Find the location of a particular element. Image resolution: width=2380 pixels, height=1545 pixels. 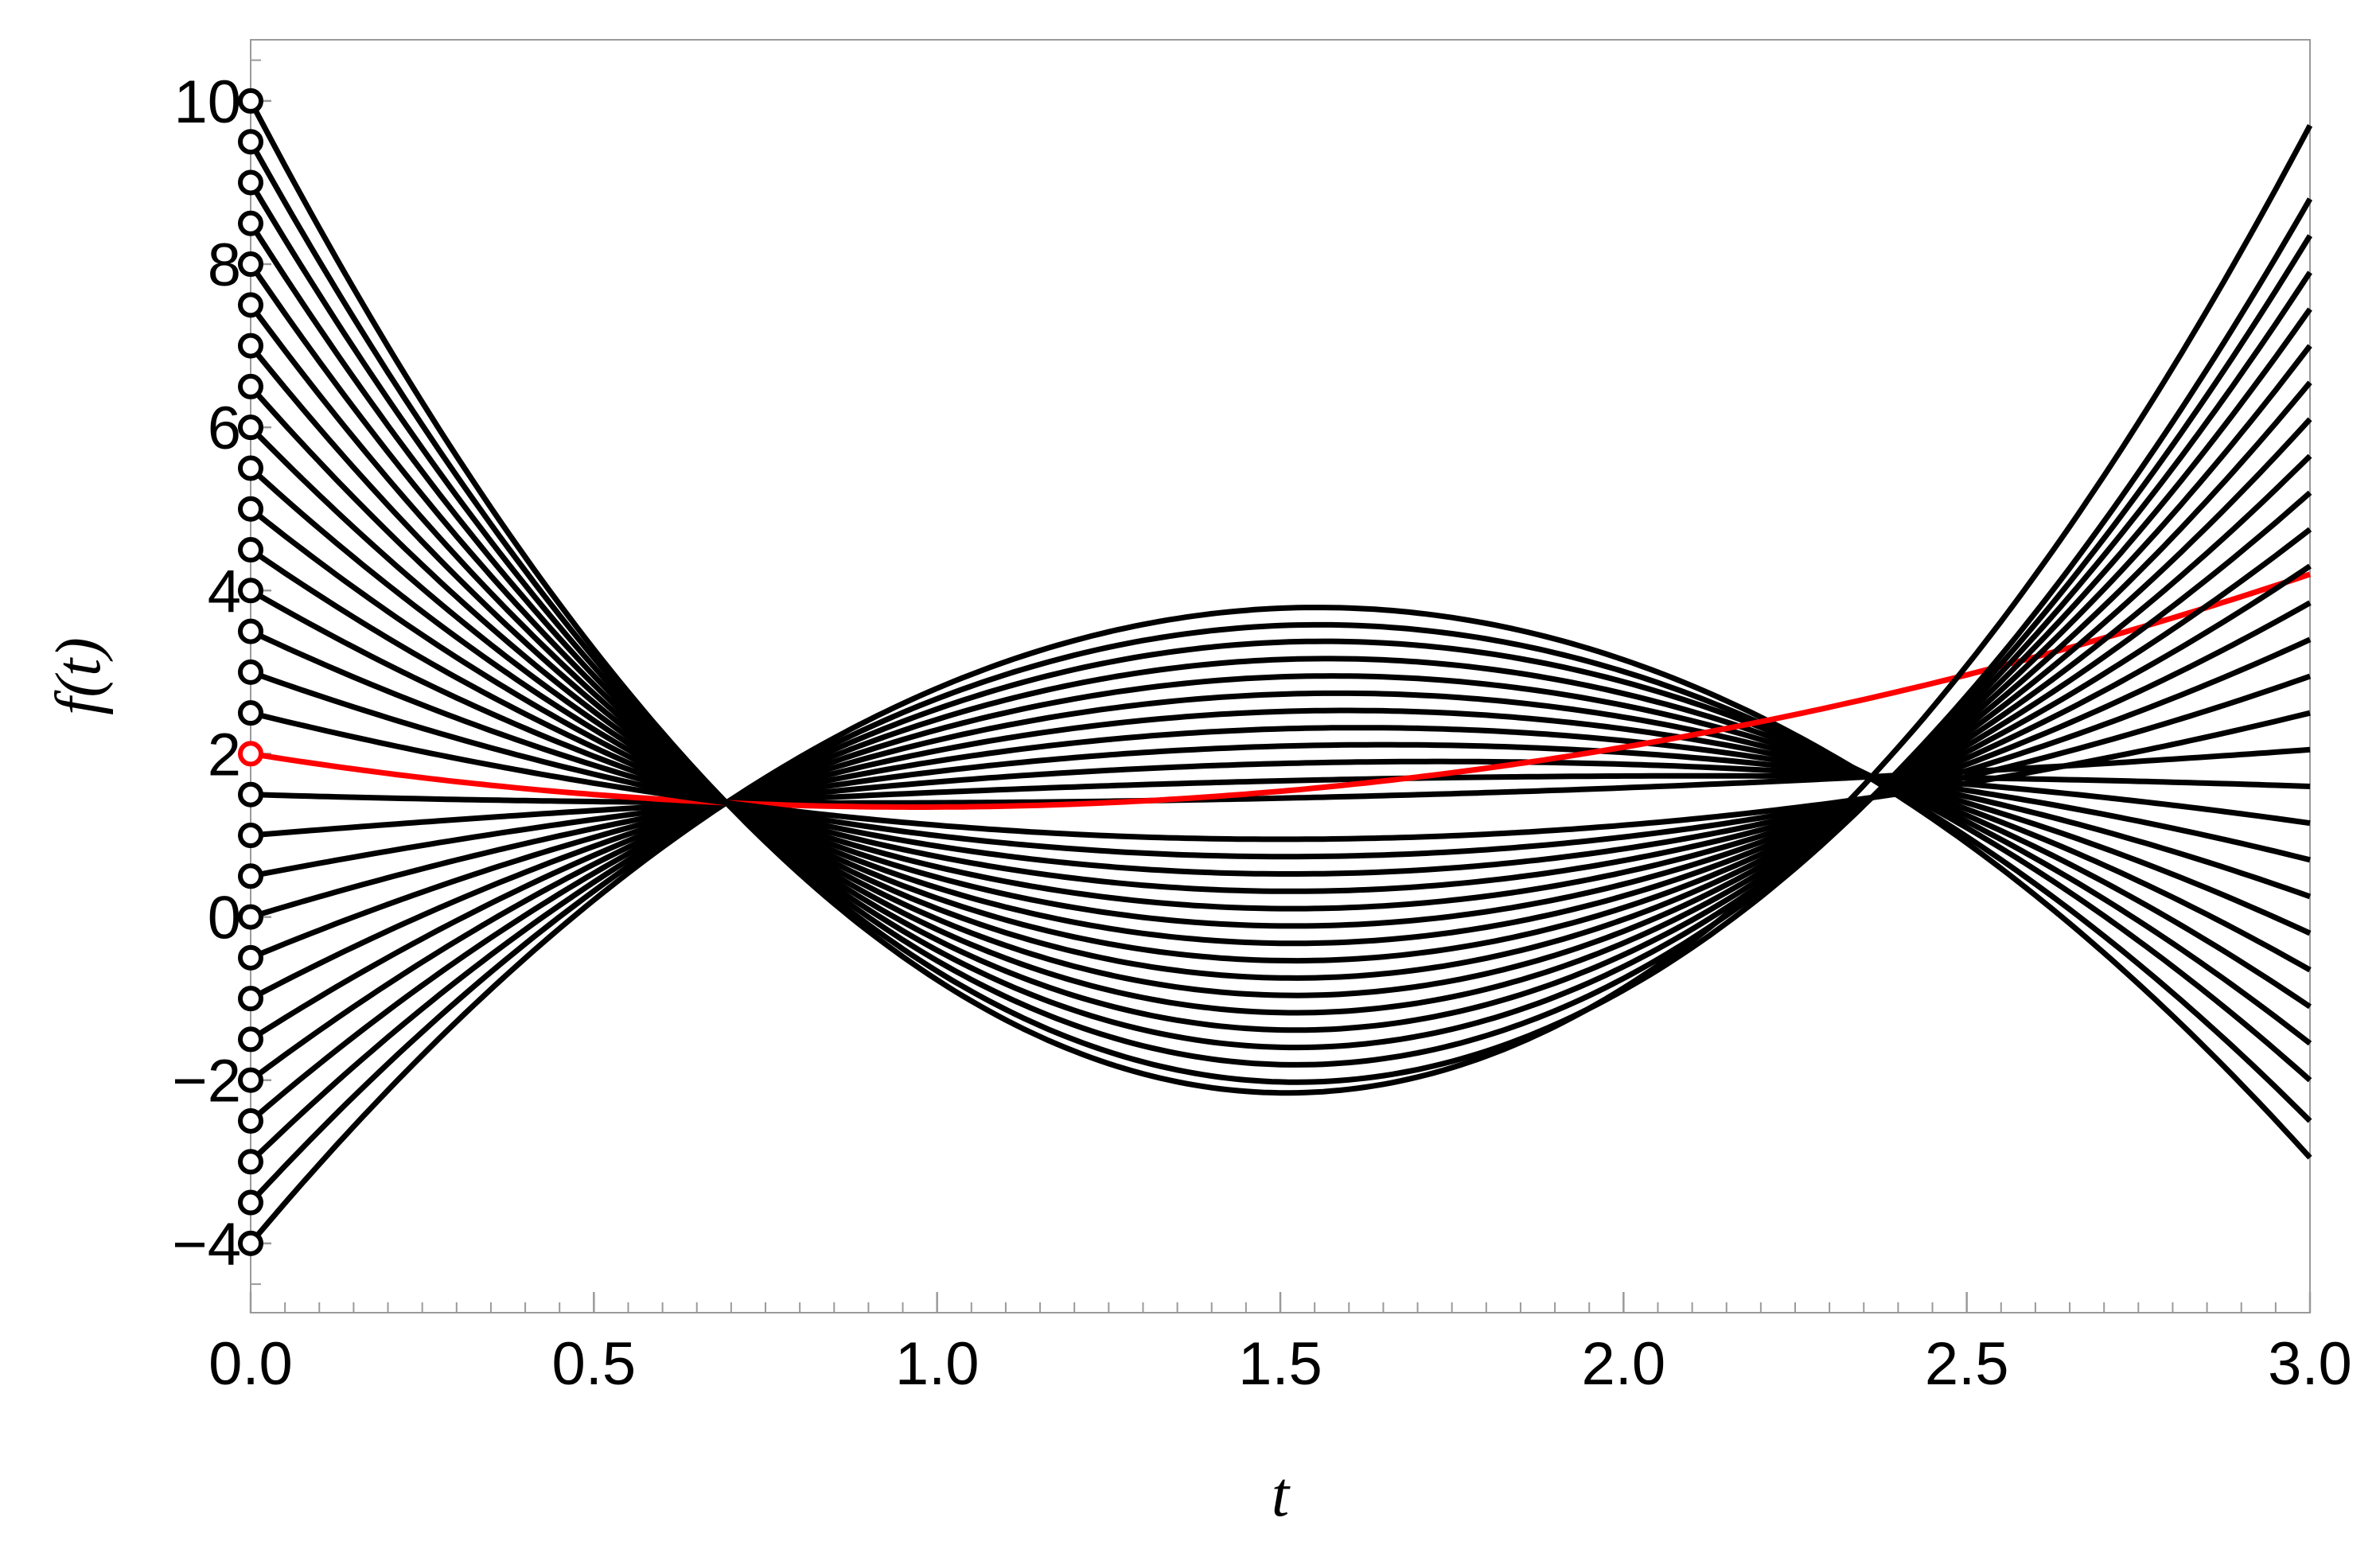

highlighted-curve is located at coordinates (1281, 690).